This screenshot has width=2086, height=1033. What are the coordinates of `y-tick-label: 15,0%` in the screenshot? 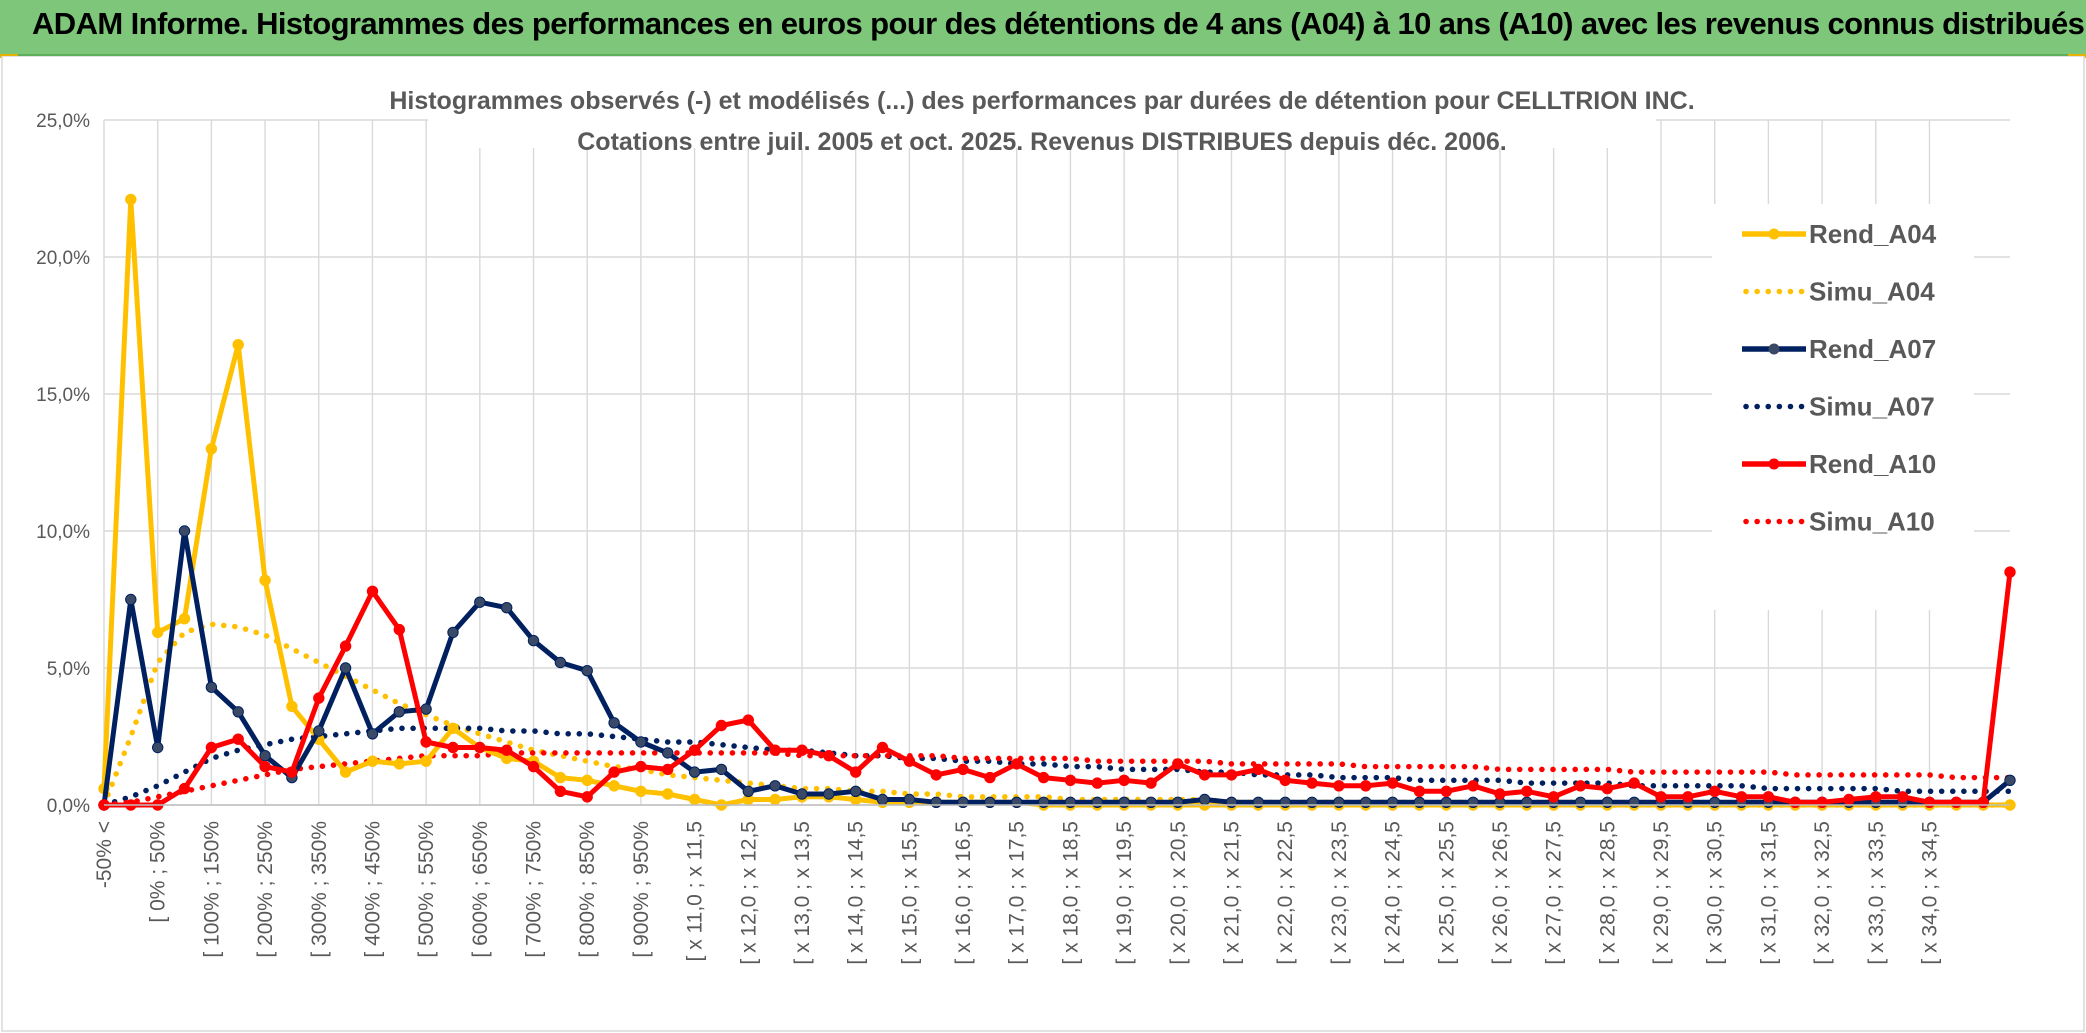 It's located at (63, 395).